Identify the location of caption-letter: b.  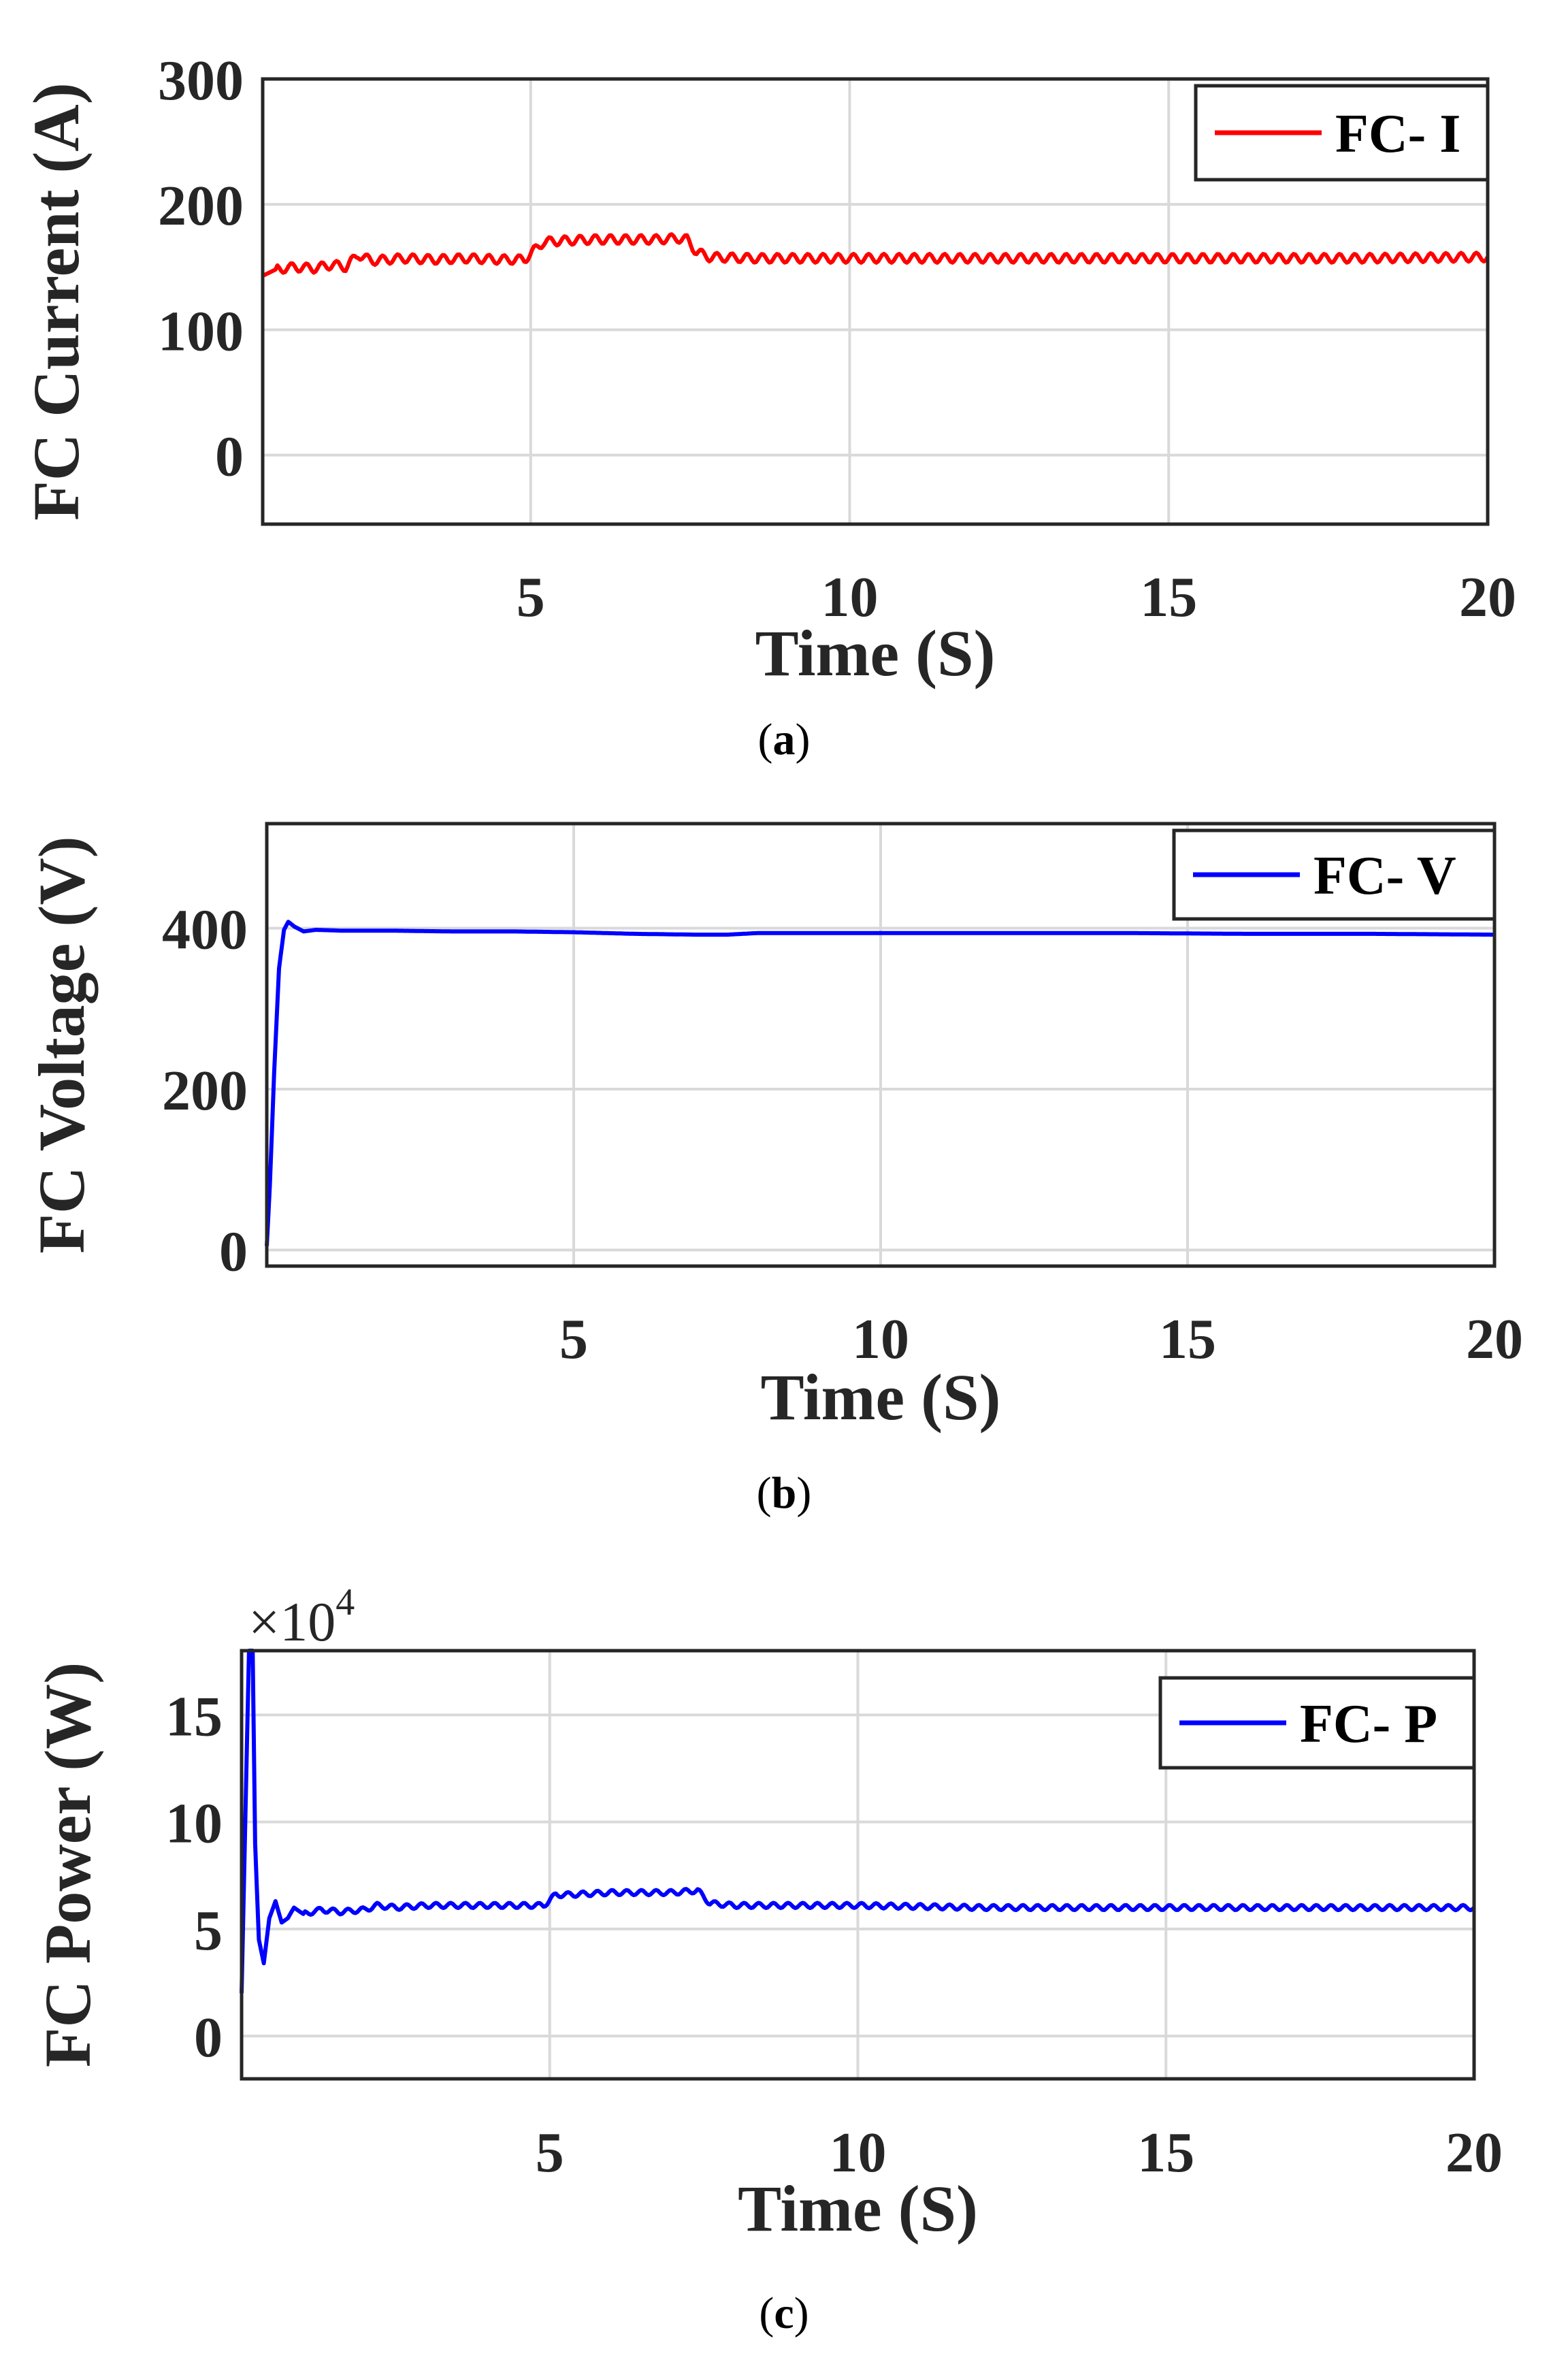
(785, 1493).